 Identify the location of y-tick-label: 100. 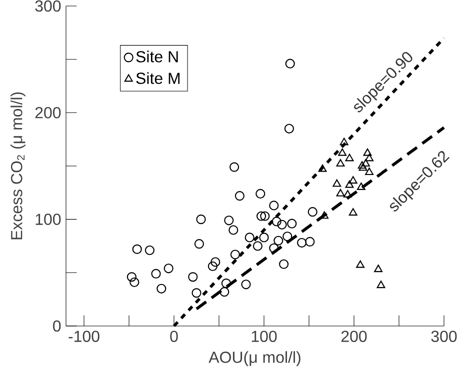
(48, 219).